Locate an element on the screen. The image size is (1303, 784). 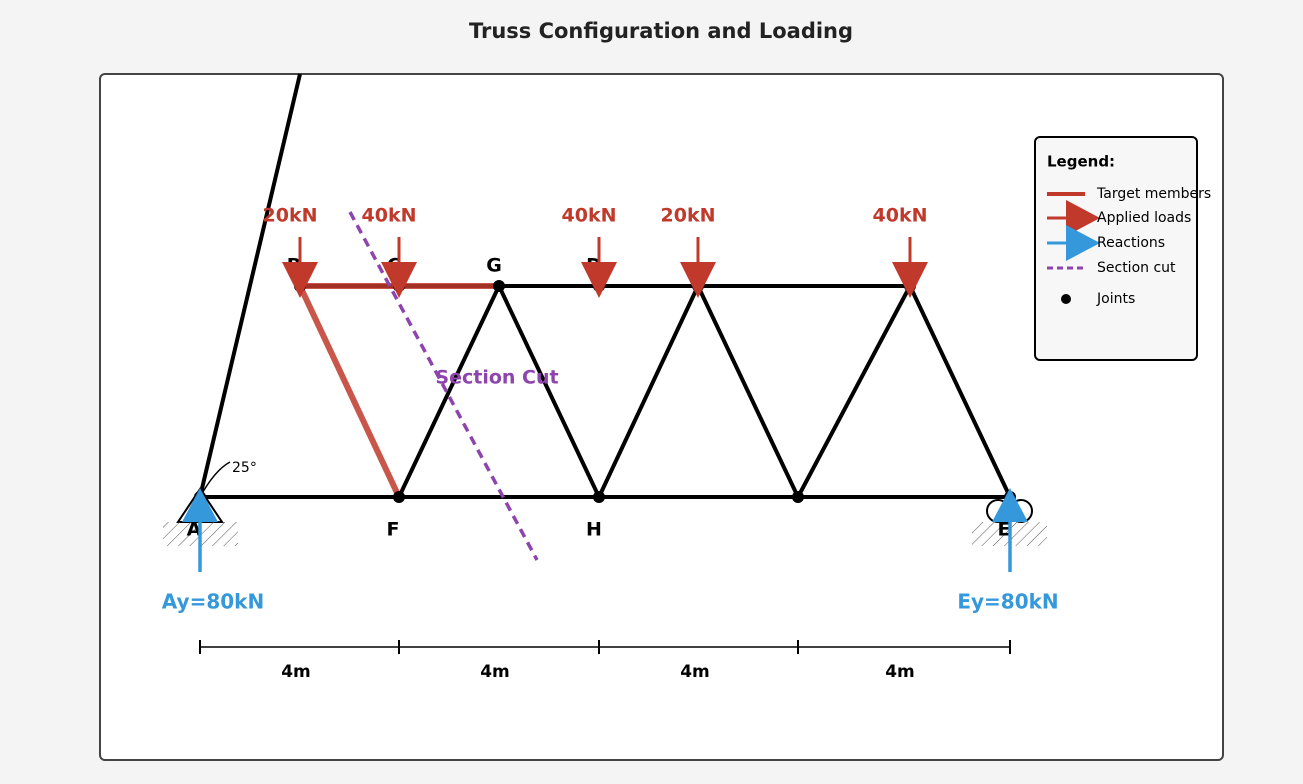
reaction-label: Ay=80kN is located at coordinates (213, 602).